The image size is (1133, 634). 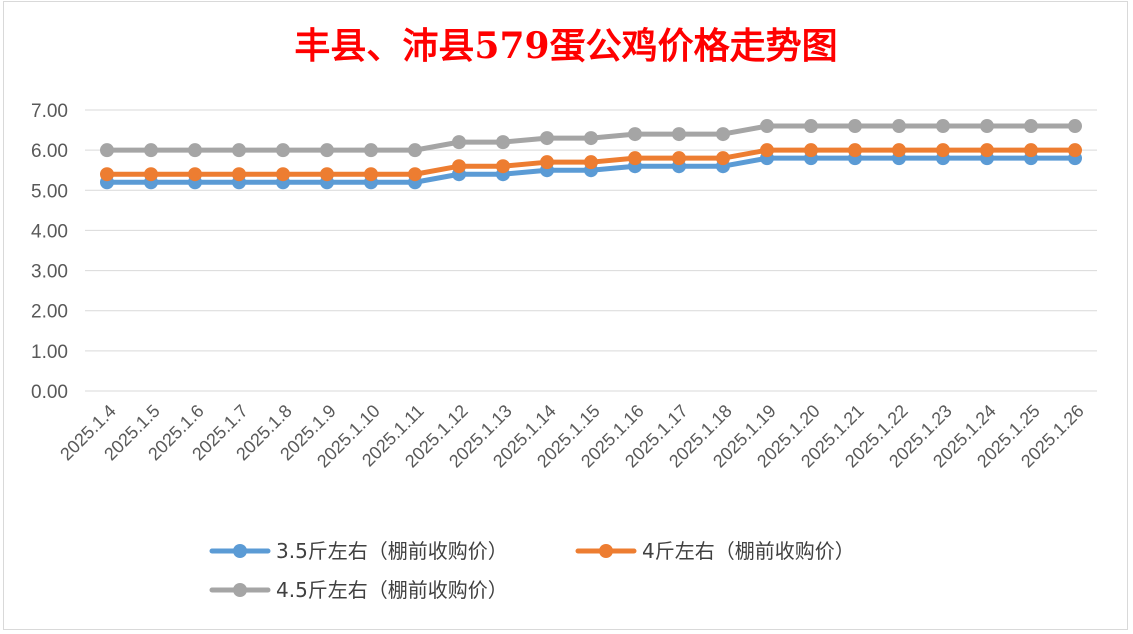 I want to click on y-tick-label: 7.00, so click(x=49, y=111).